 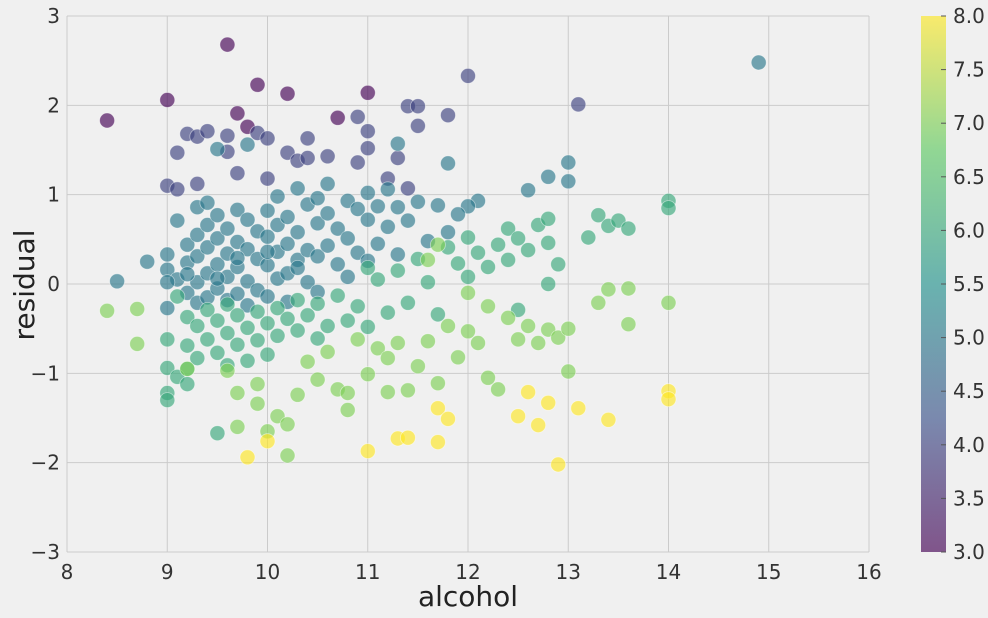 I want to click on colorbar: 3.0 3.5 4.0 4.5 5.0 5.5 6.0 6.5 7.0 7.5 8.0, so click(x=953, y=284).